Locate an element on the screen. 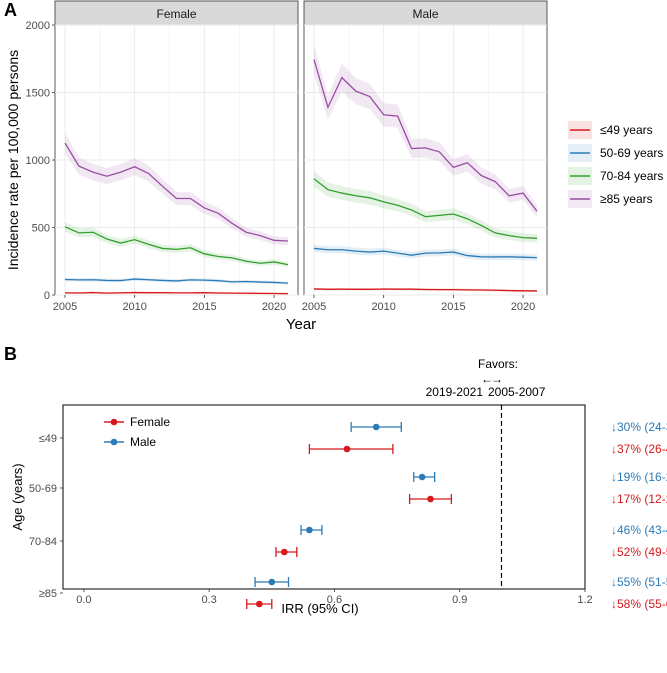  favors-right-label: 2005-2007 is located at coordinates (517, 392).